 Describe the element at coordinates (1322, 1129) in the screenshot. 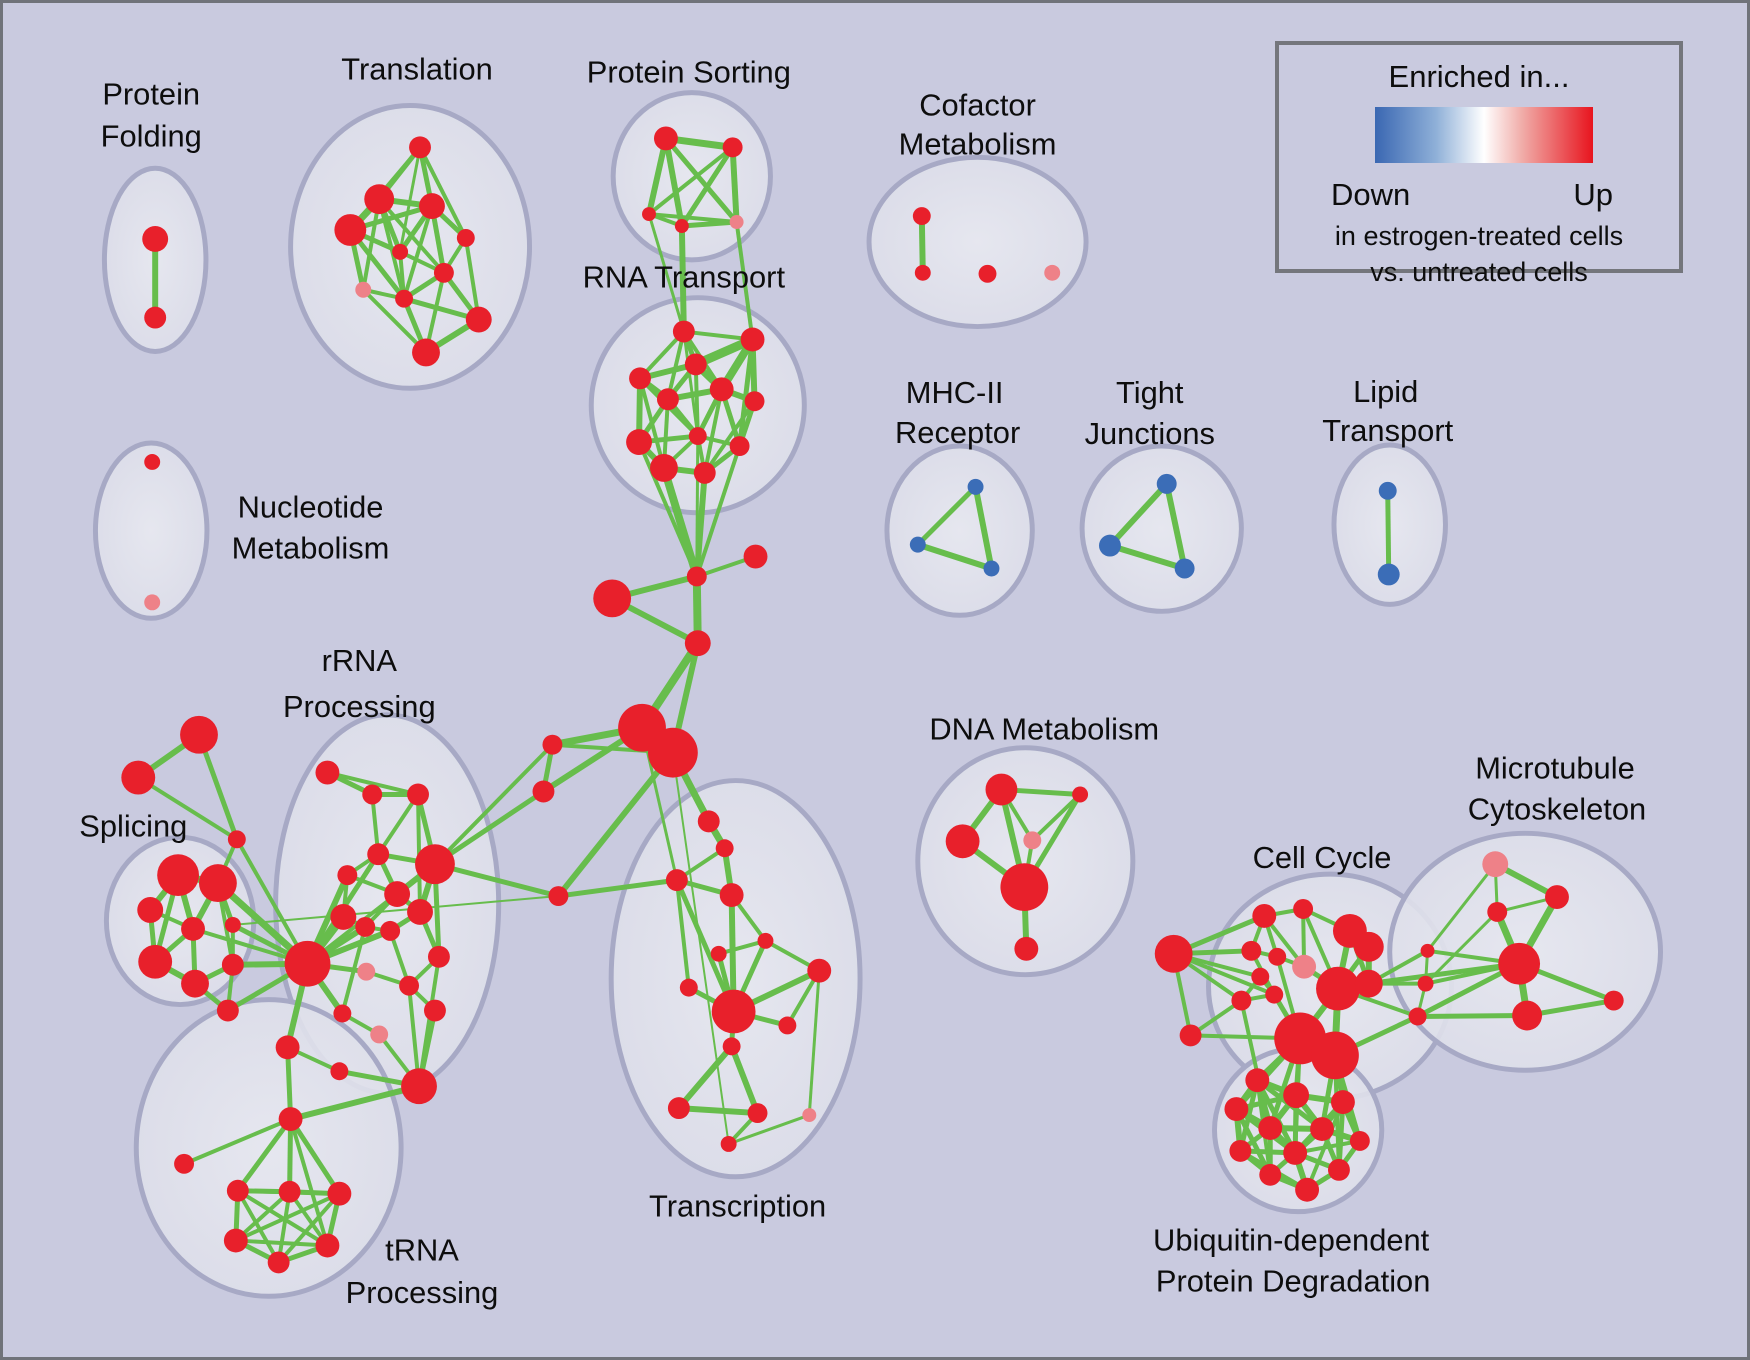

I see `gene-set-node-ub6` at that location.